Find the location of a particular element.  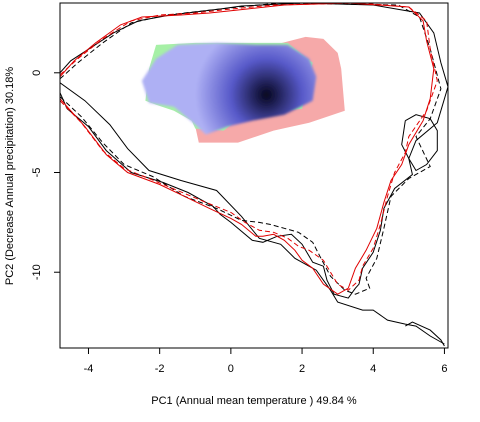

y-axis: 0 -5 -10 is located at coordinates (45, 175).